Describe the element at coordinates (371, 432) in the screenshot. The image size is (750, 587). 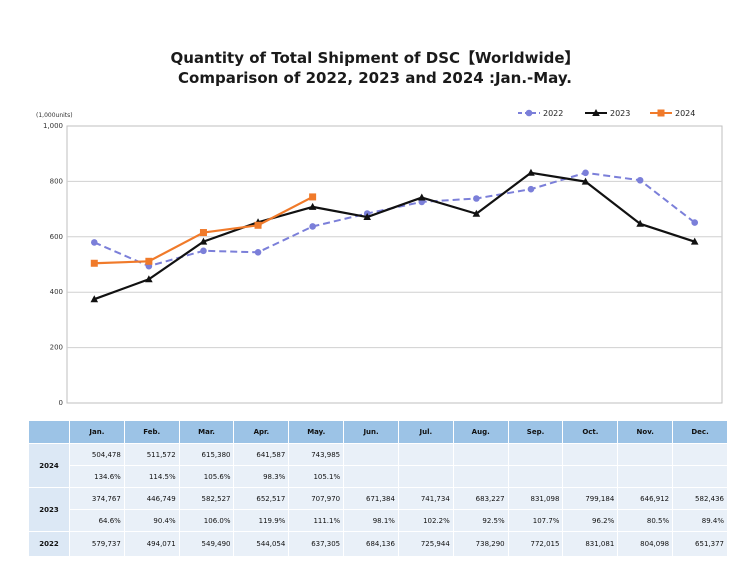
I see `month-header: Jun.` at that location.